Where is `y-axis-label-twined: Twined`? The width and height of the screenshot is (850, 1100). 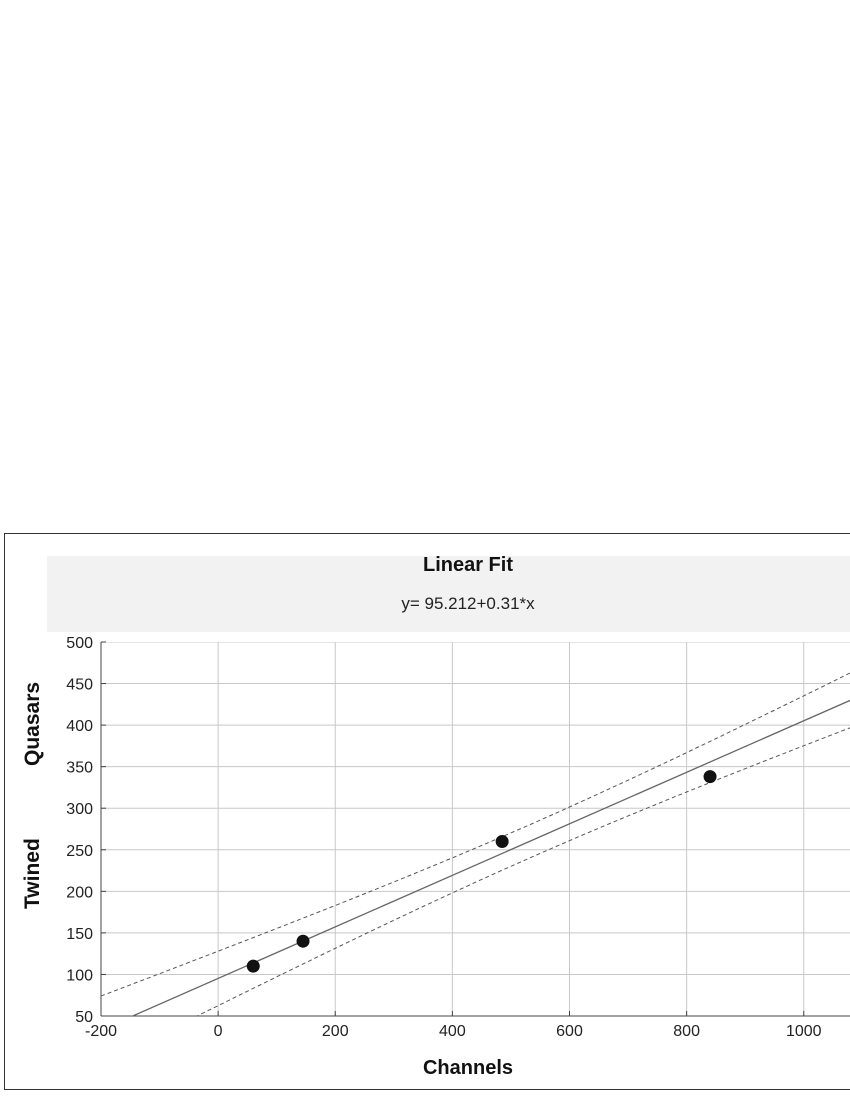 y-axis-label-twined: Twined is located at coordinates (32, 873).